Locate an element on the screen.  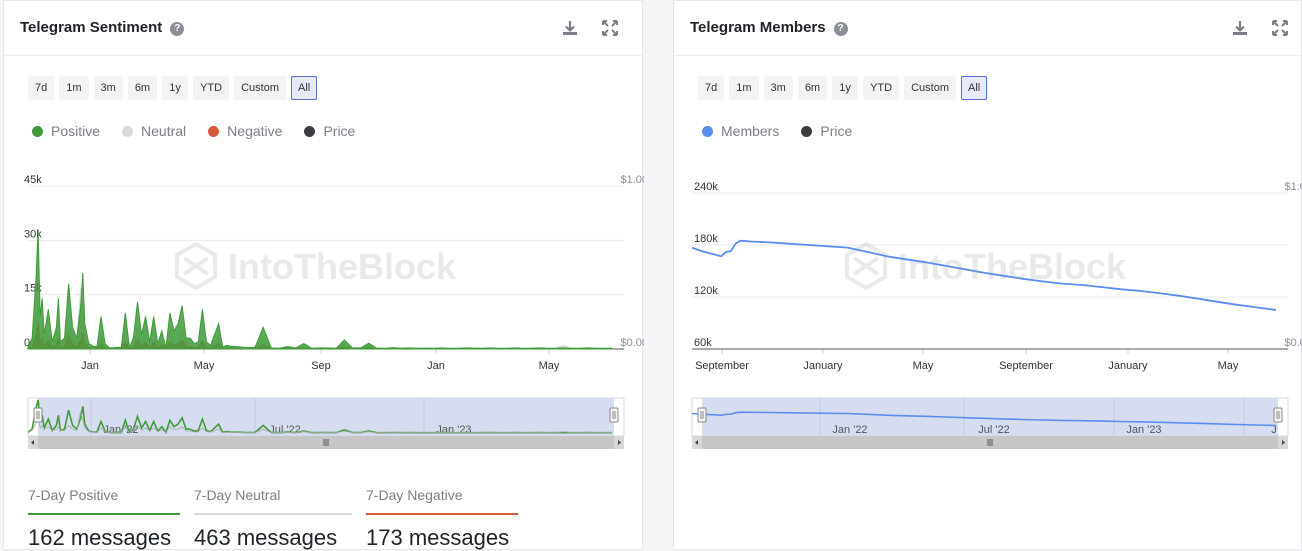
y2-tick-label: $0.00 is located at coordinates (632, 343).